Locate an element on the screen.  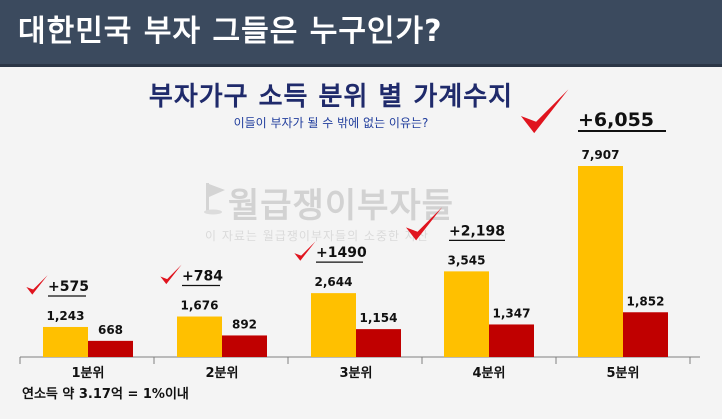
data-label: 1,347 is located at coordinates (512, 313).